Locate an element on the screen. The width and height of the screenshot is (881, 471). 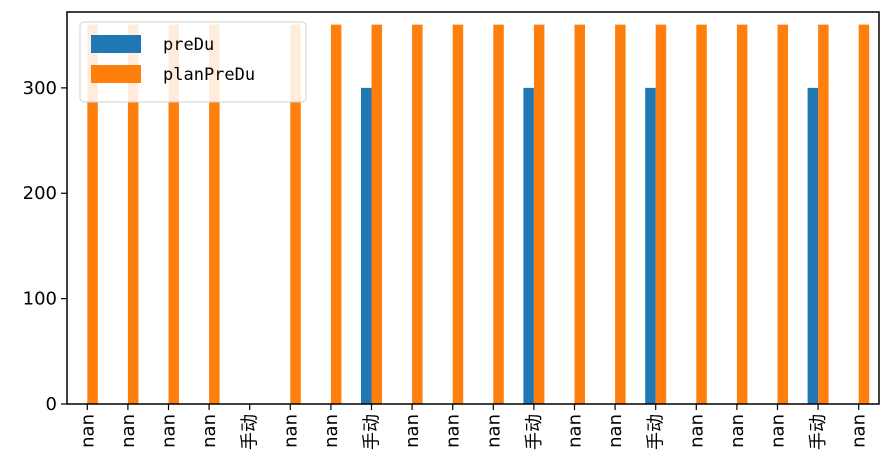
x-tick-label-19: nan is located at coordinates (859, 431).